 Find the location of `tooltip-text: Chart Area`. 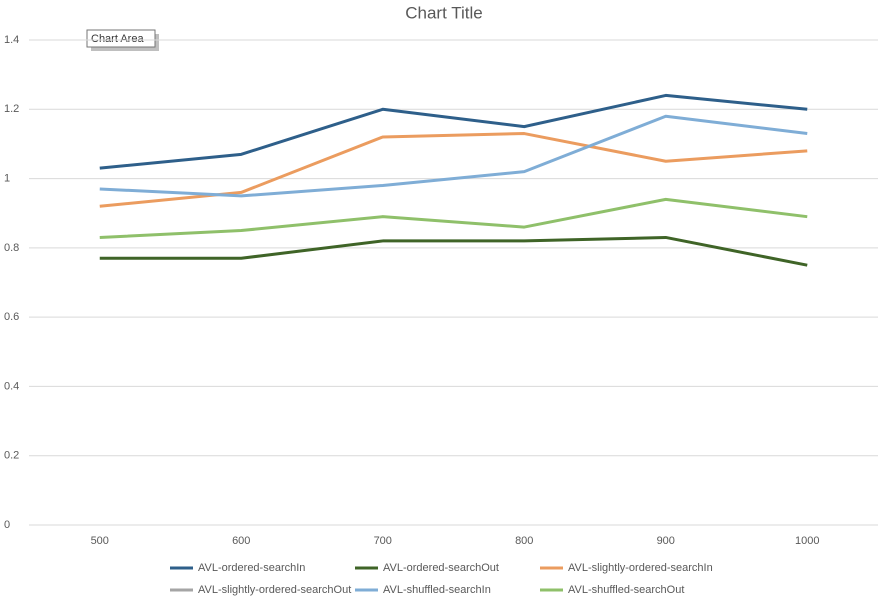

tooltip-text: Chart Area is located at coordinates (117, 39).